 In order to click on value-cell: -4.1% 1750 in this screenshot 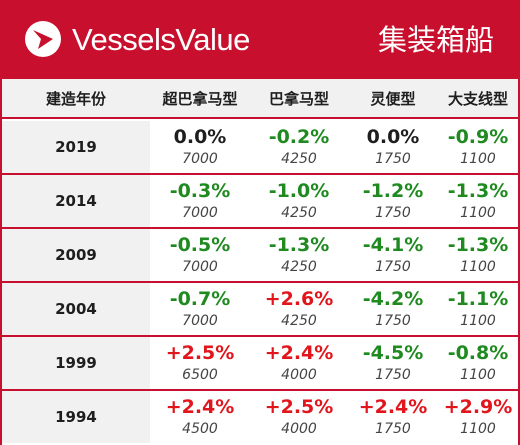, I will do `click(393, 255)`.